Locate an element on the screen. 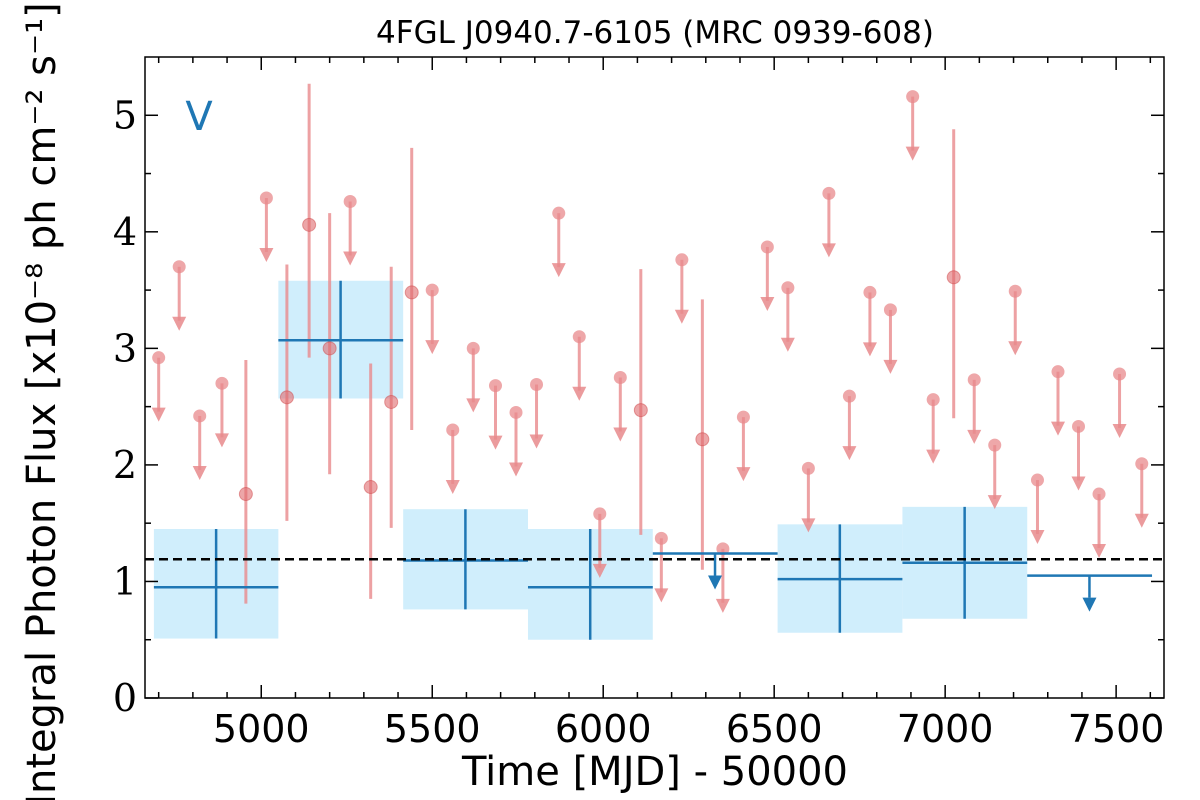  x-tick-label: 7000 is located at coordinates (945, 729).